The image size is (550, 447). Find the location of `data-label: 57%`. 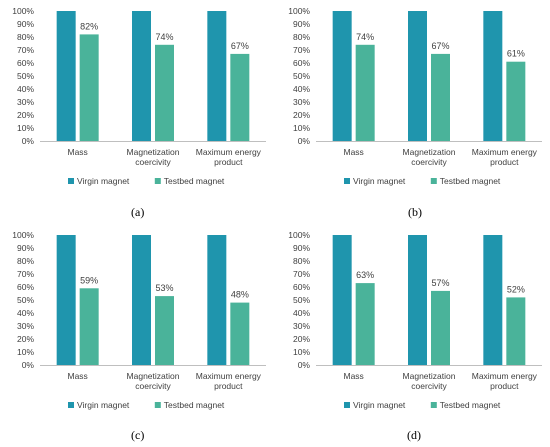

data-label: 57% is located at coordinates (440, 283).